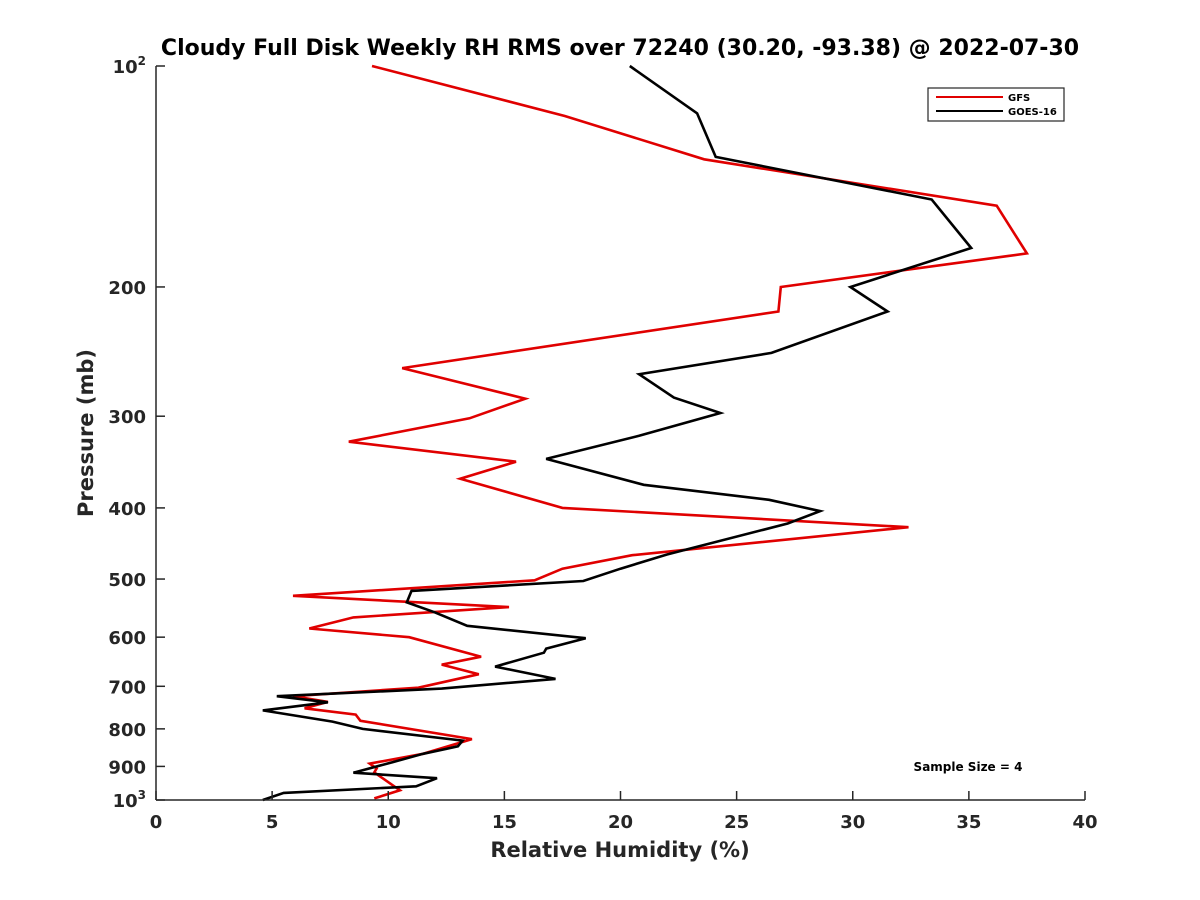  I want to click on y-tick-label: 10², so click(129, 66).